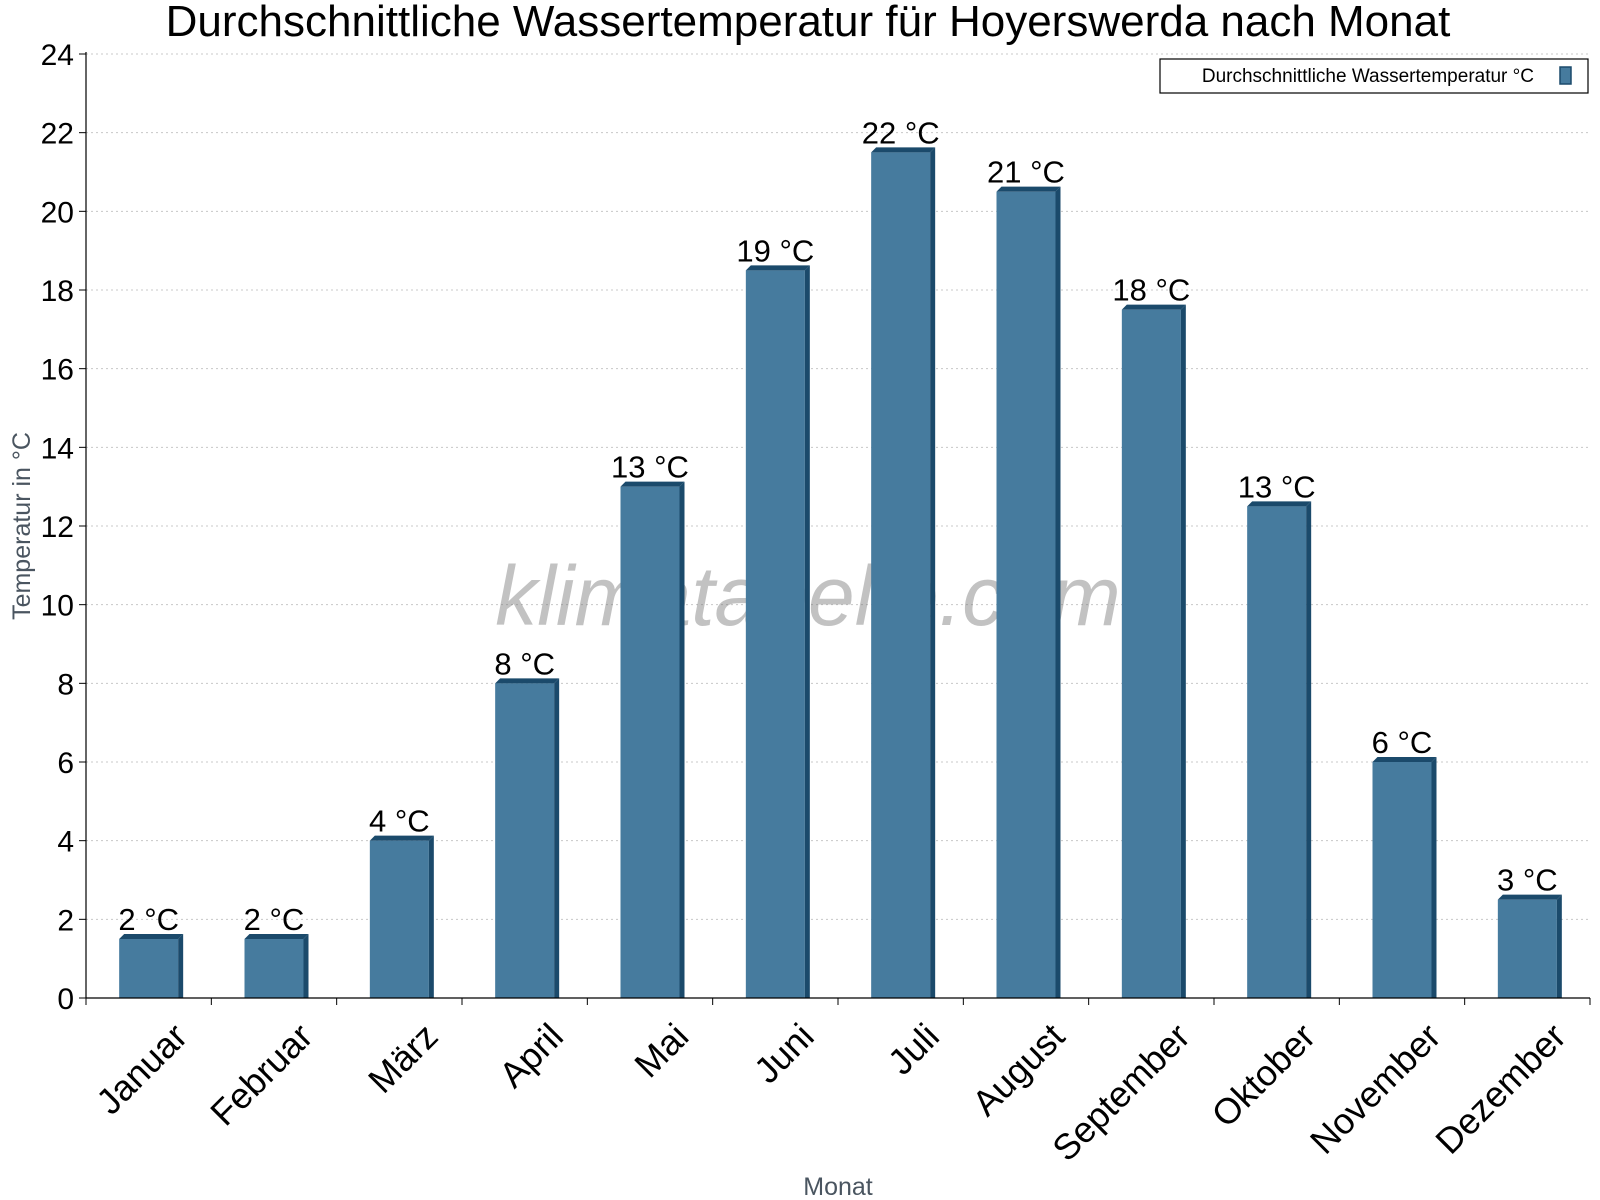 The image size is (1600, 1200). Describe the element at coordinates (57, 448) in the screenshot. I see `y-tick-label: 14` at that location.